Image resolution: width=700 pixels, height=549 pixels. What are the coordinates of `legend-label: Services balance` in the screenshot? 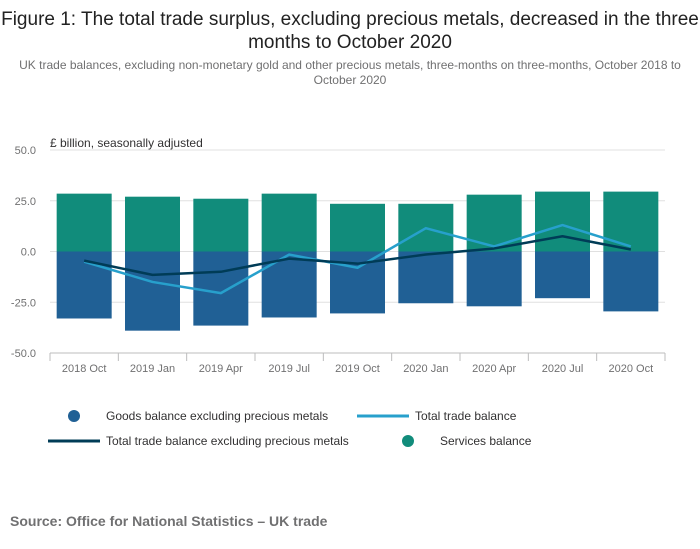 It's located at (486, 441).